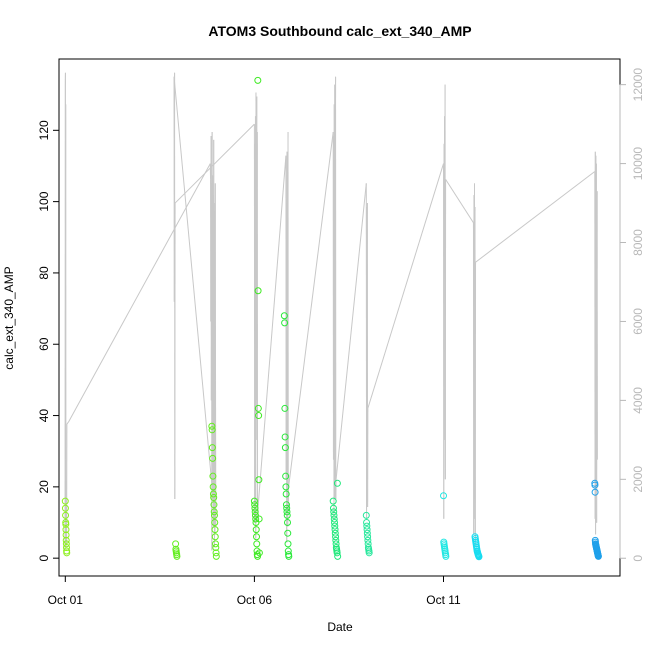 This screenshot has height=650, width=650. I want to click on x-axis-label: Date, so click(340, 627).